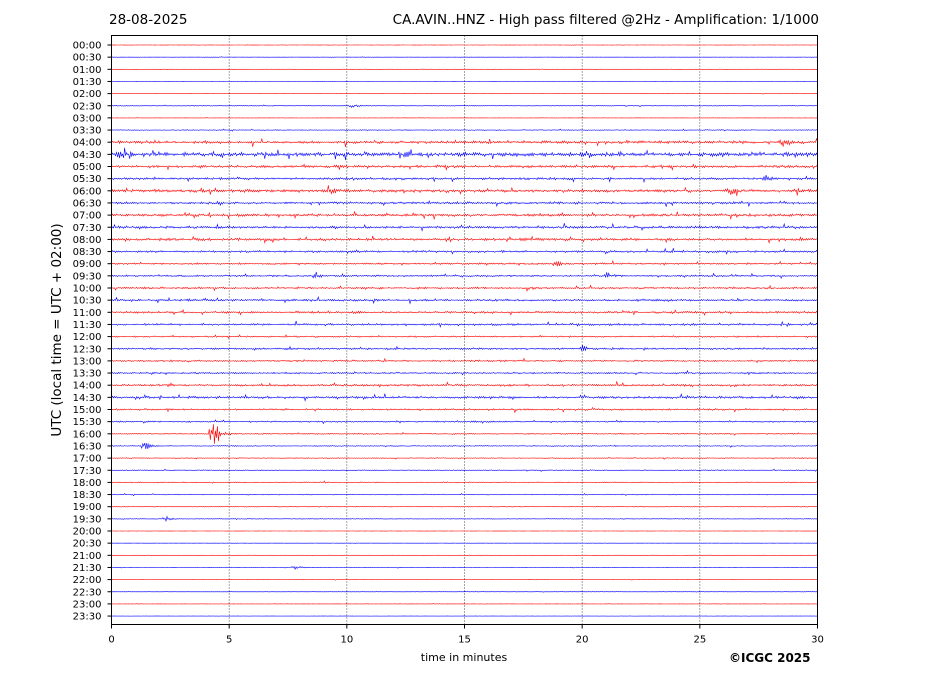 The width and height of the screenshot is (927, 696). Describe the element at coordinates (464, 288) in the screenshot. I see `trace-10:00` at that location.